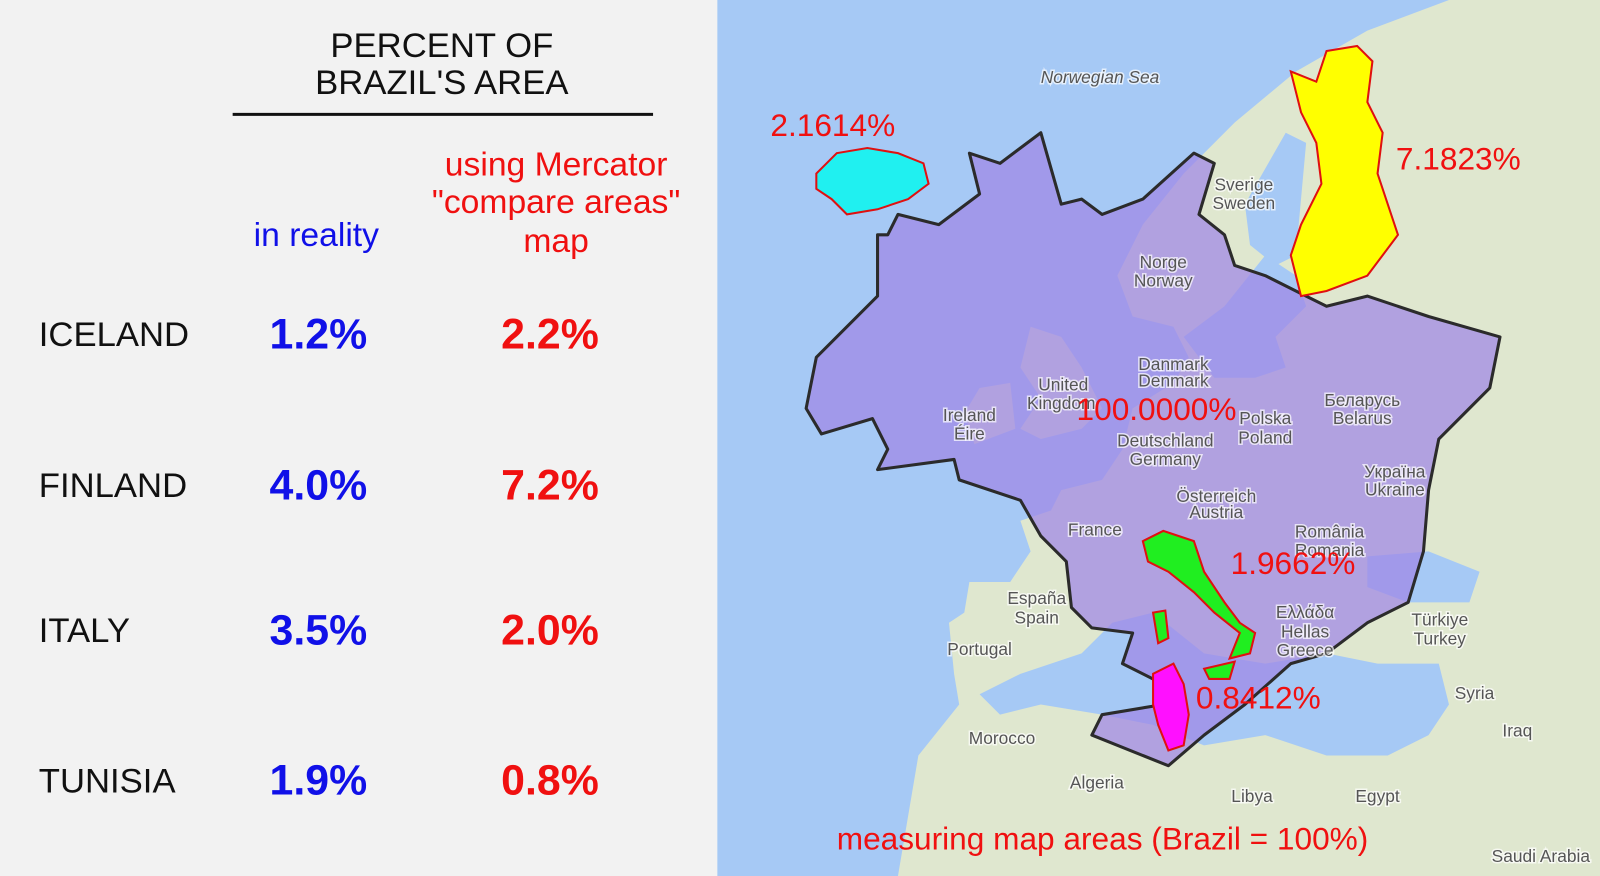 Image resolution: width=1600 pixels, height=876 pixels. What do you see at coordinates (550, 334) in the screenshot?
I see `mercator-value: 2.2%` at bounding box center [550, 334].